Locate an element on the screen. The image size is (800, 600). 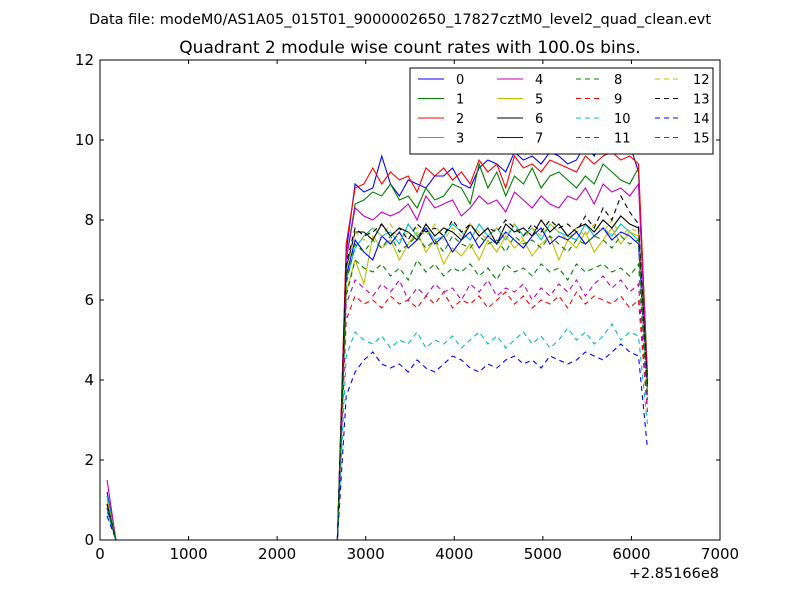
legend-label: 12 is located at coordinates (701, 80).